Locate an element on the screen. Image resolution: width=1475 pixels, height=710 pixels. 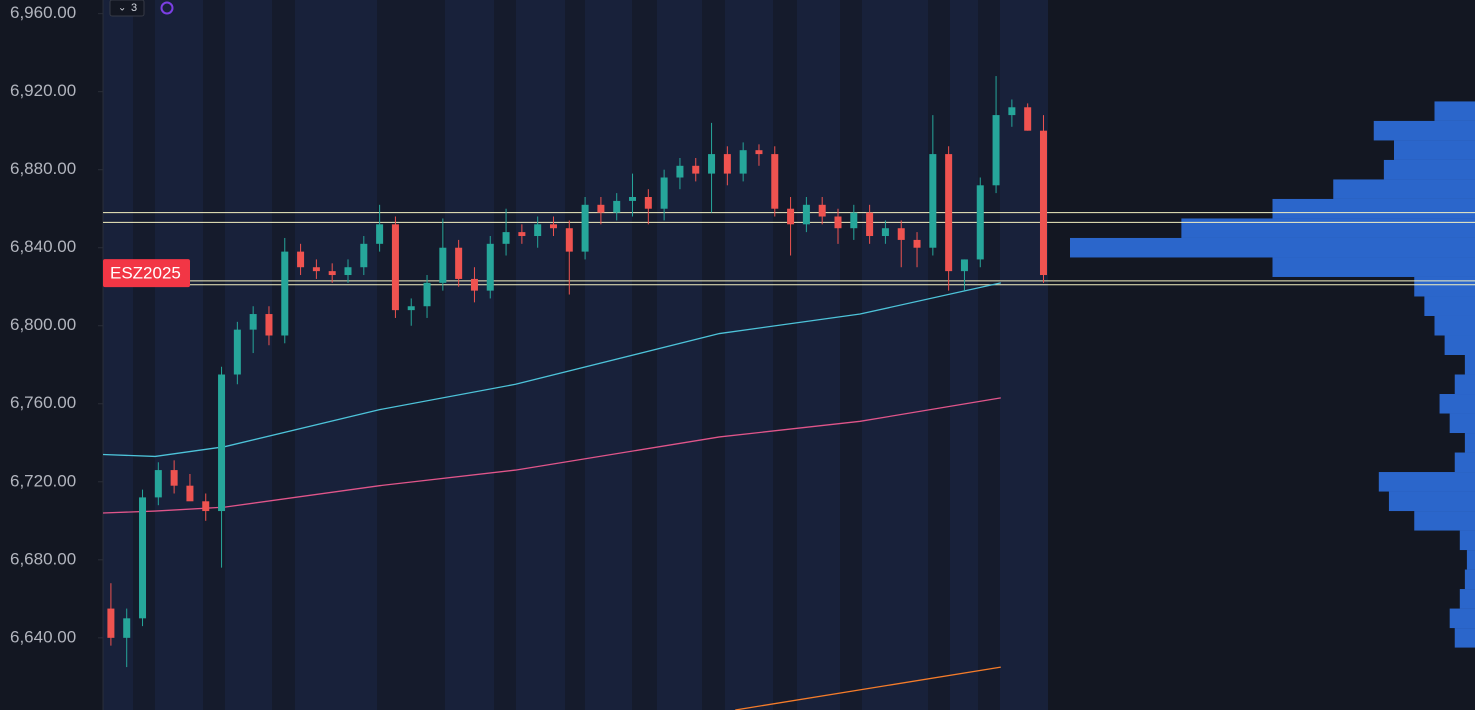
symbol-label-bg is located at coordinates (146, 273).